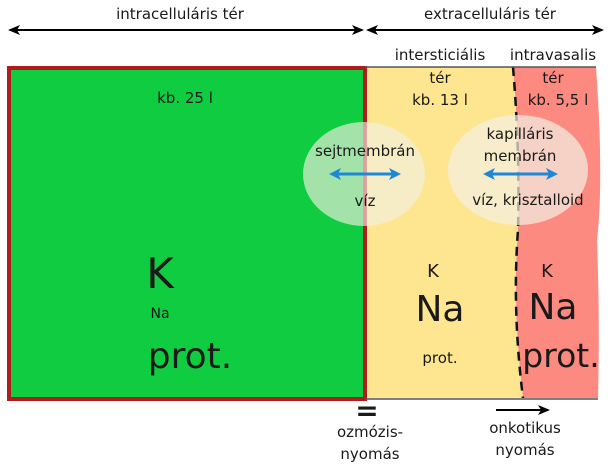  I want to click on intravascular-label-line2: tér, so click(553, 78).